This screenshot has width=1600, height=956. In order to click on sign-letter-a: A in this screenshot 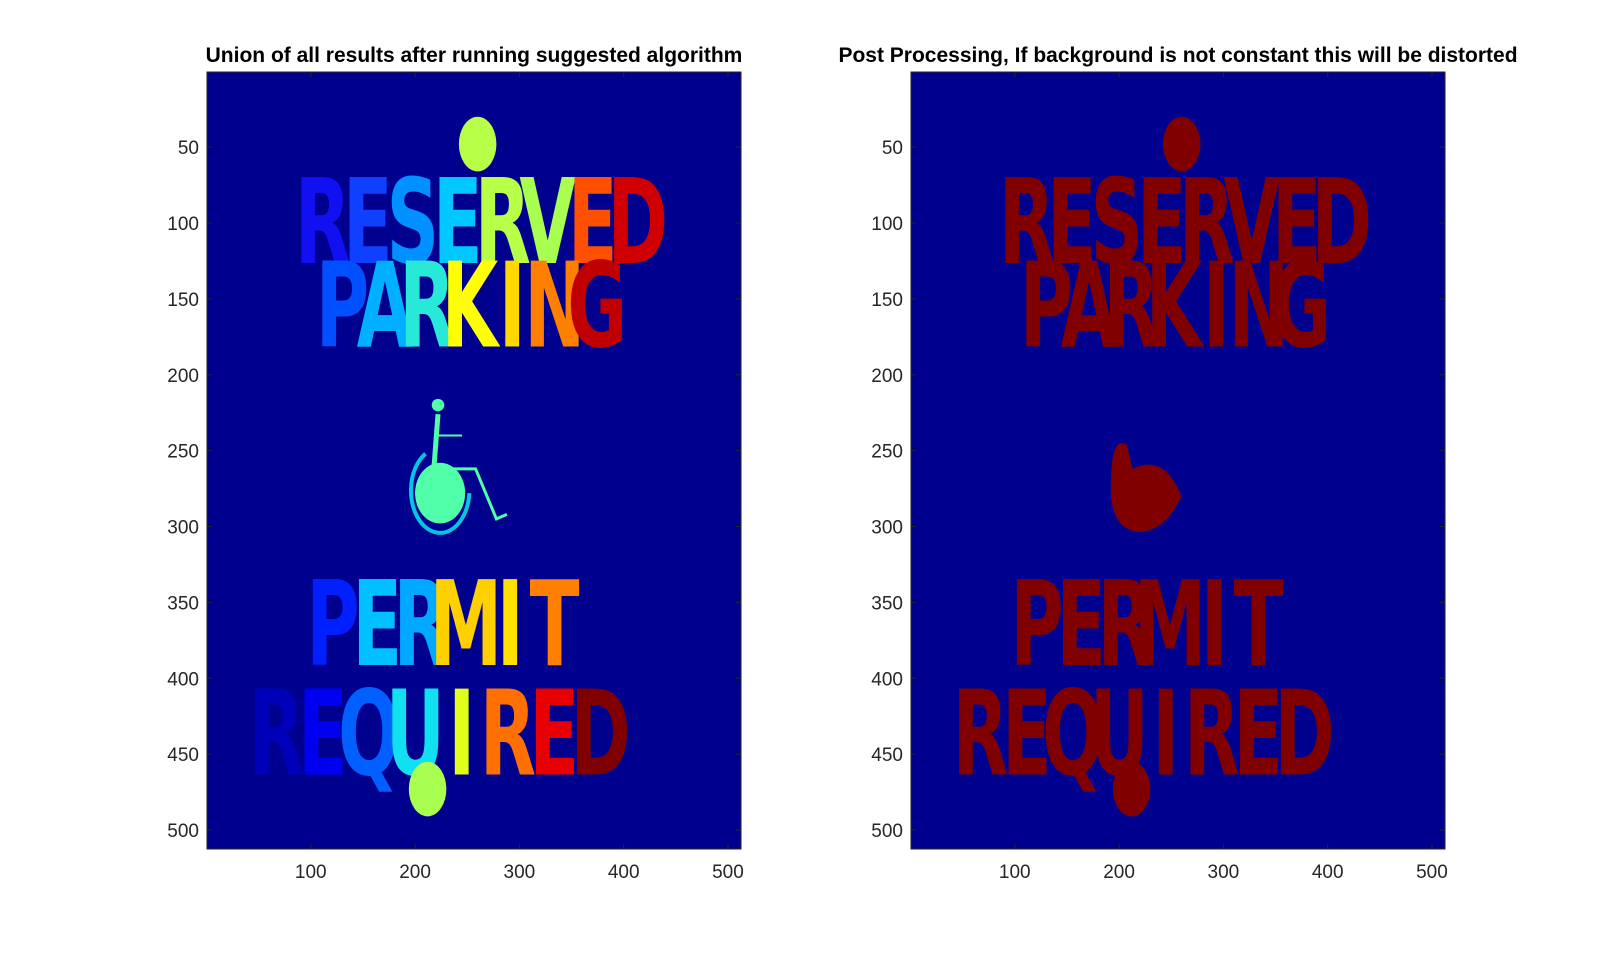, I will do `click(1089, 306)`.